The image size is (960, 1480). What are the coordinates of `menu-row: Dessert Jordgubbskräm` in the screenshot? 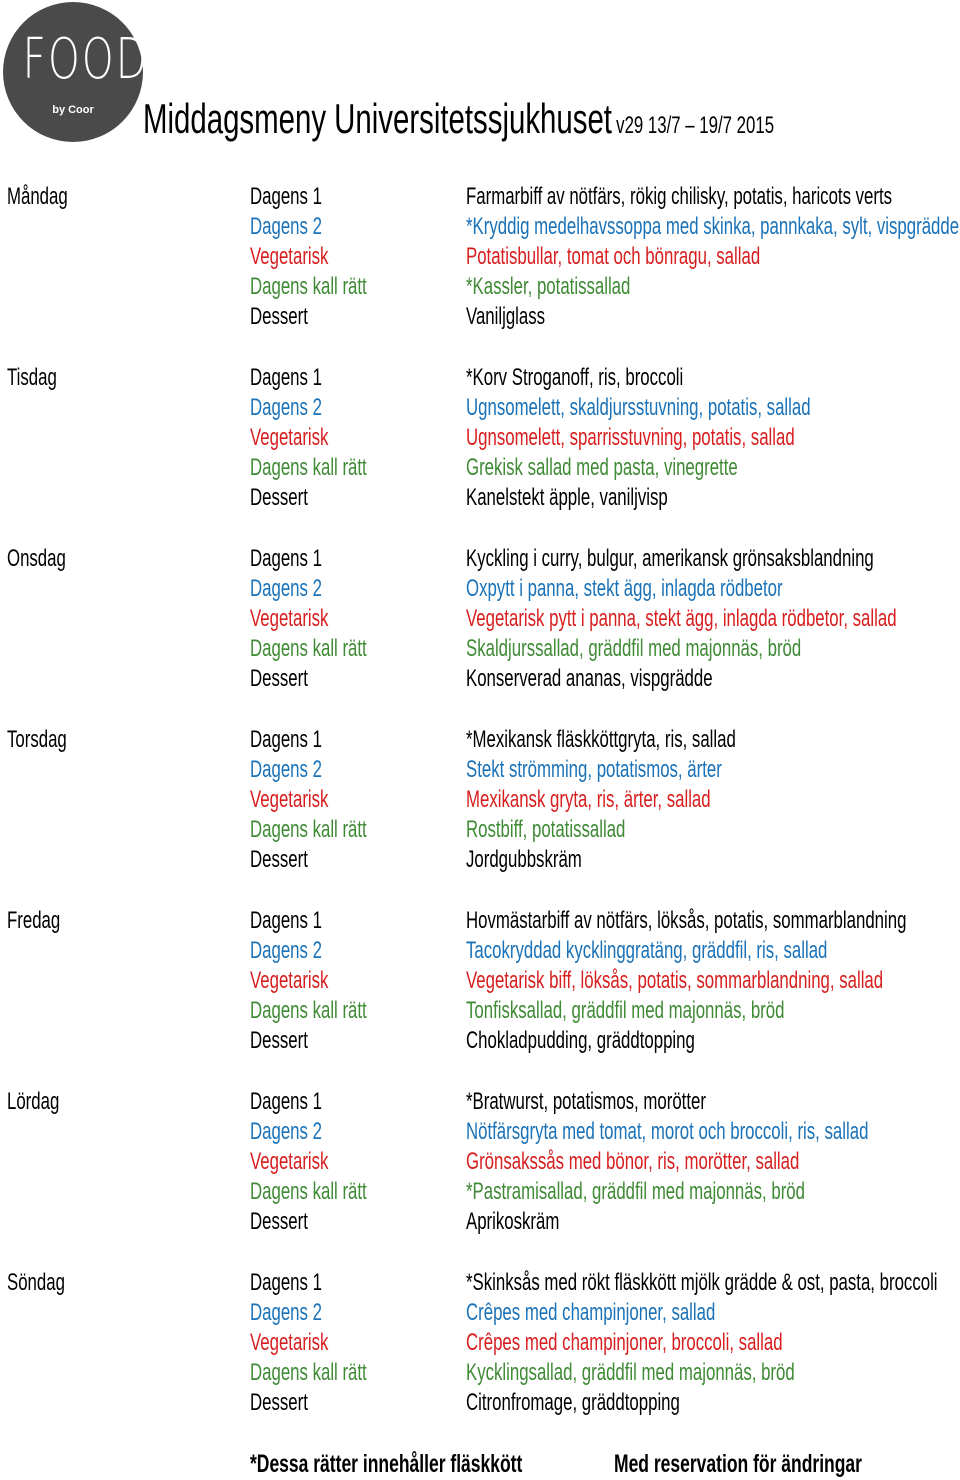 It's located at (480, 860).